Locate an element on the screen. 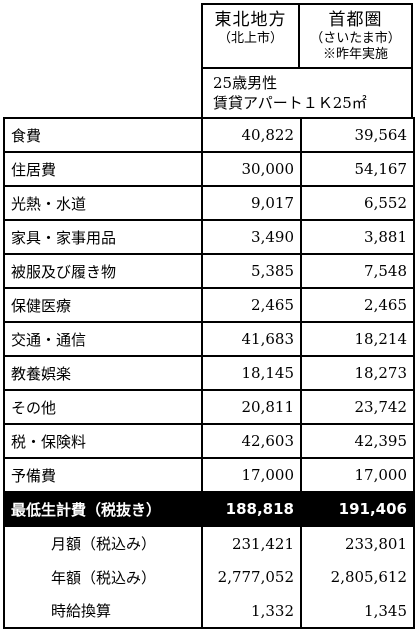  conditions-cell: 25歳男性 賃貸アパート１Ｋ25㎡ is located at coordinates (307, 92).